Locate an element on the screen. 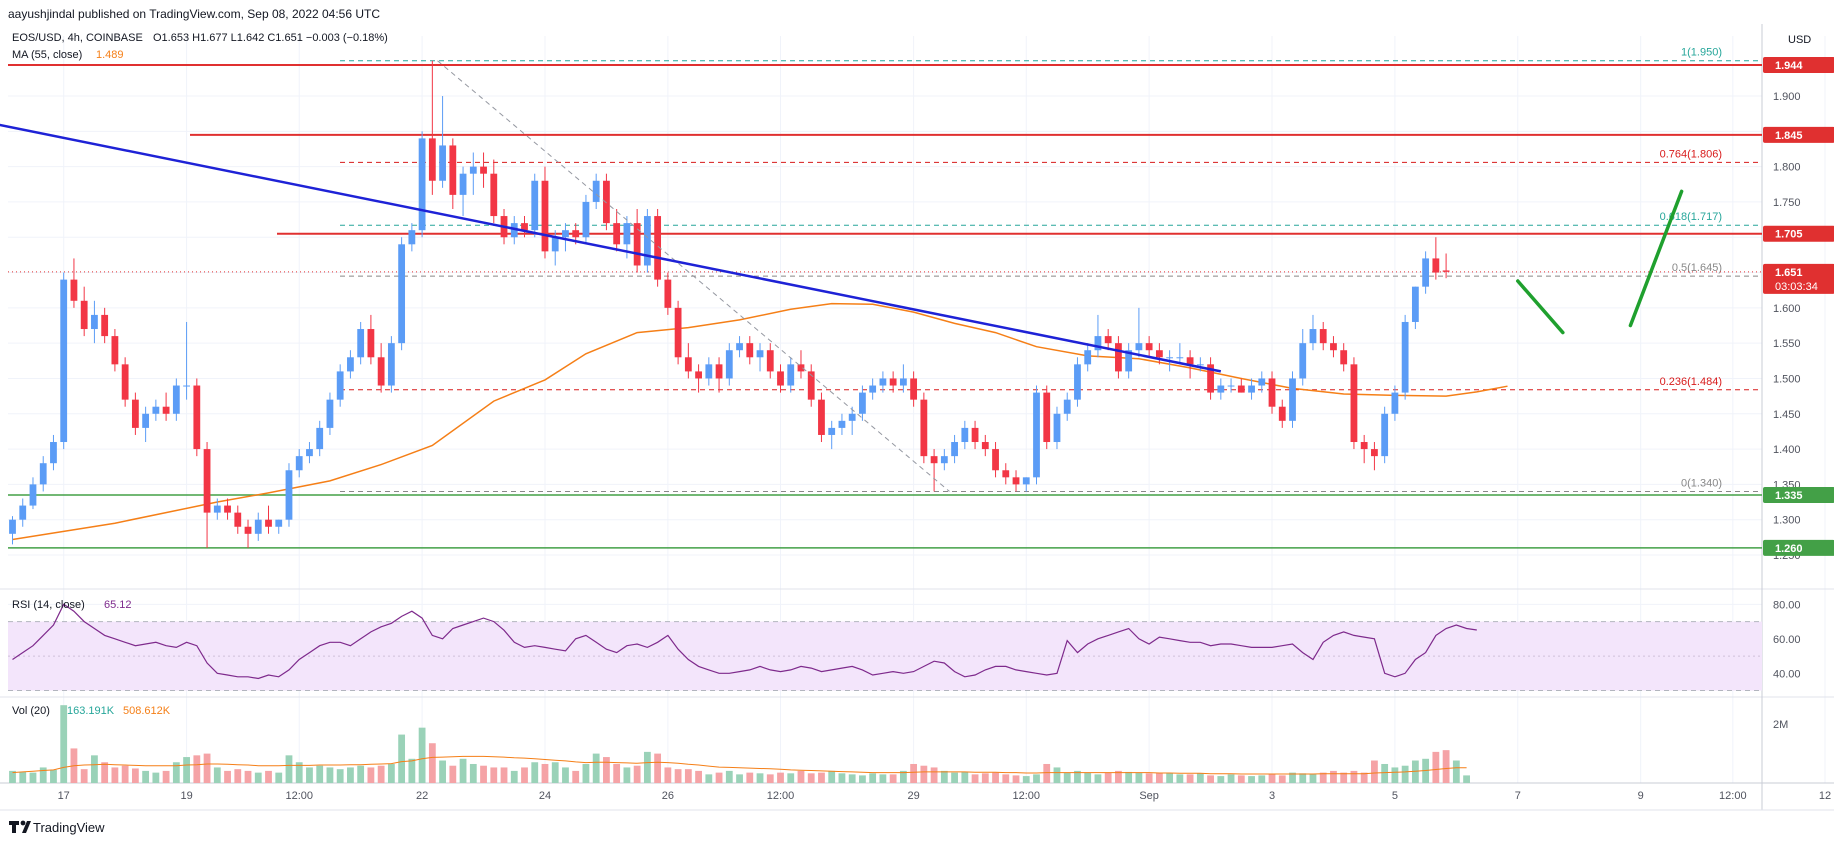 This screenshot has height=845, width=1834. current-price-tag-countdown: 03:03:34 is located at coordinates (1796, 287).